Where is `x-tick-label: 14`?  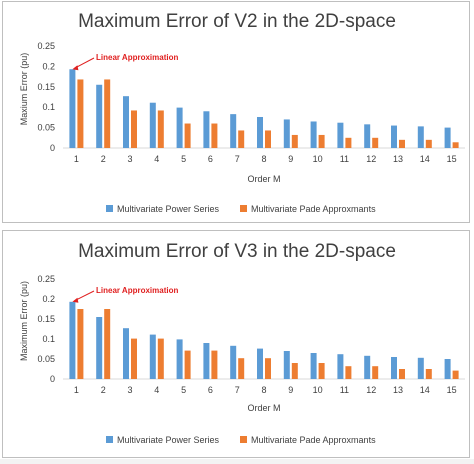 x-tick-label: 14 is located at coordinates (425, 159).